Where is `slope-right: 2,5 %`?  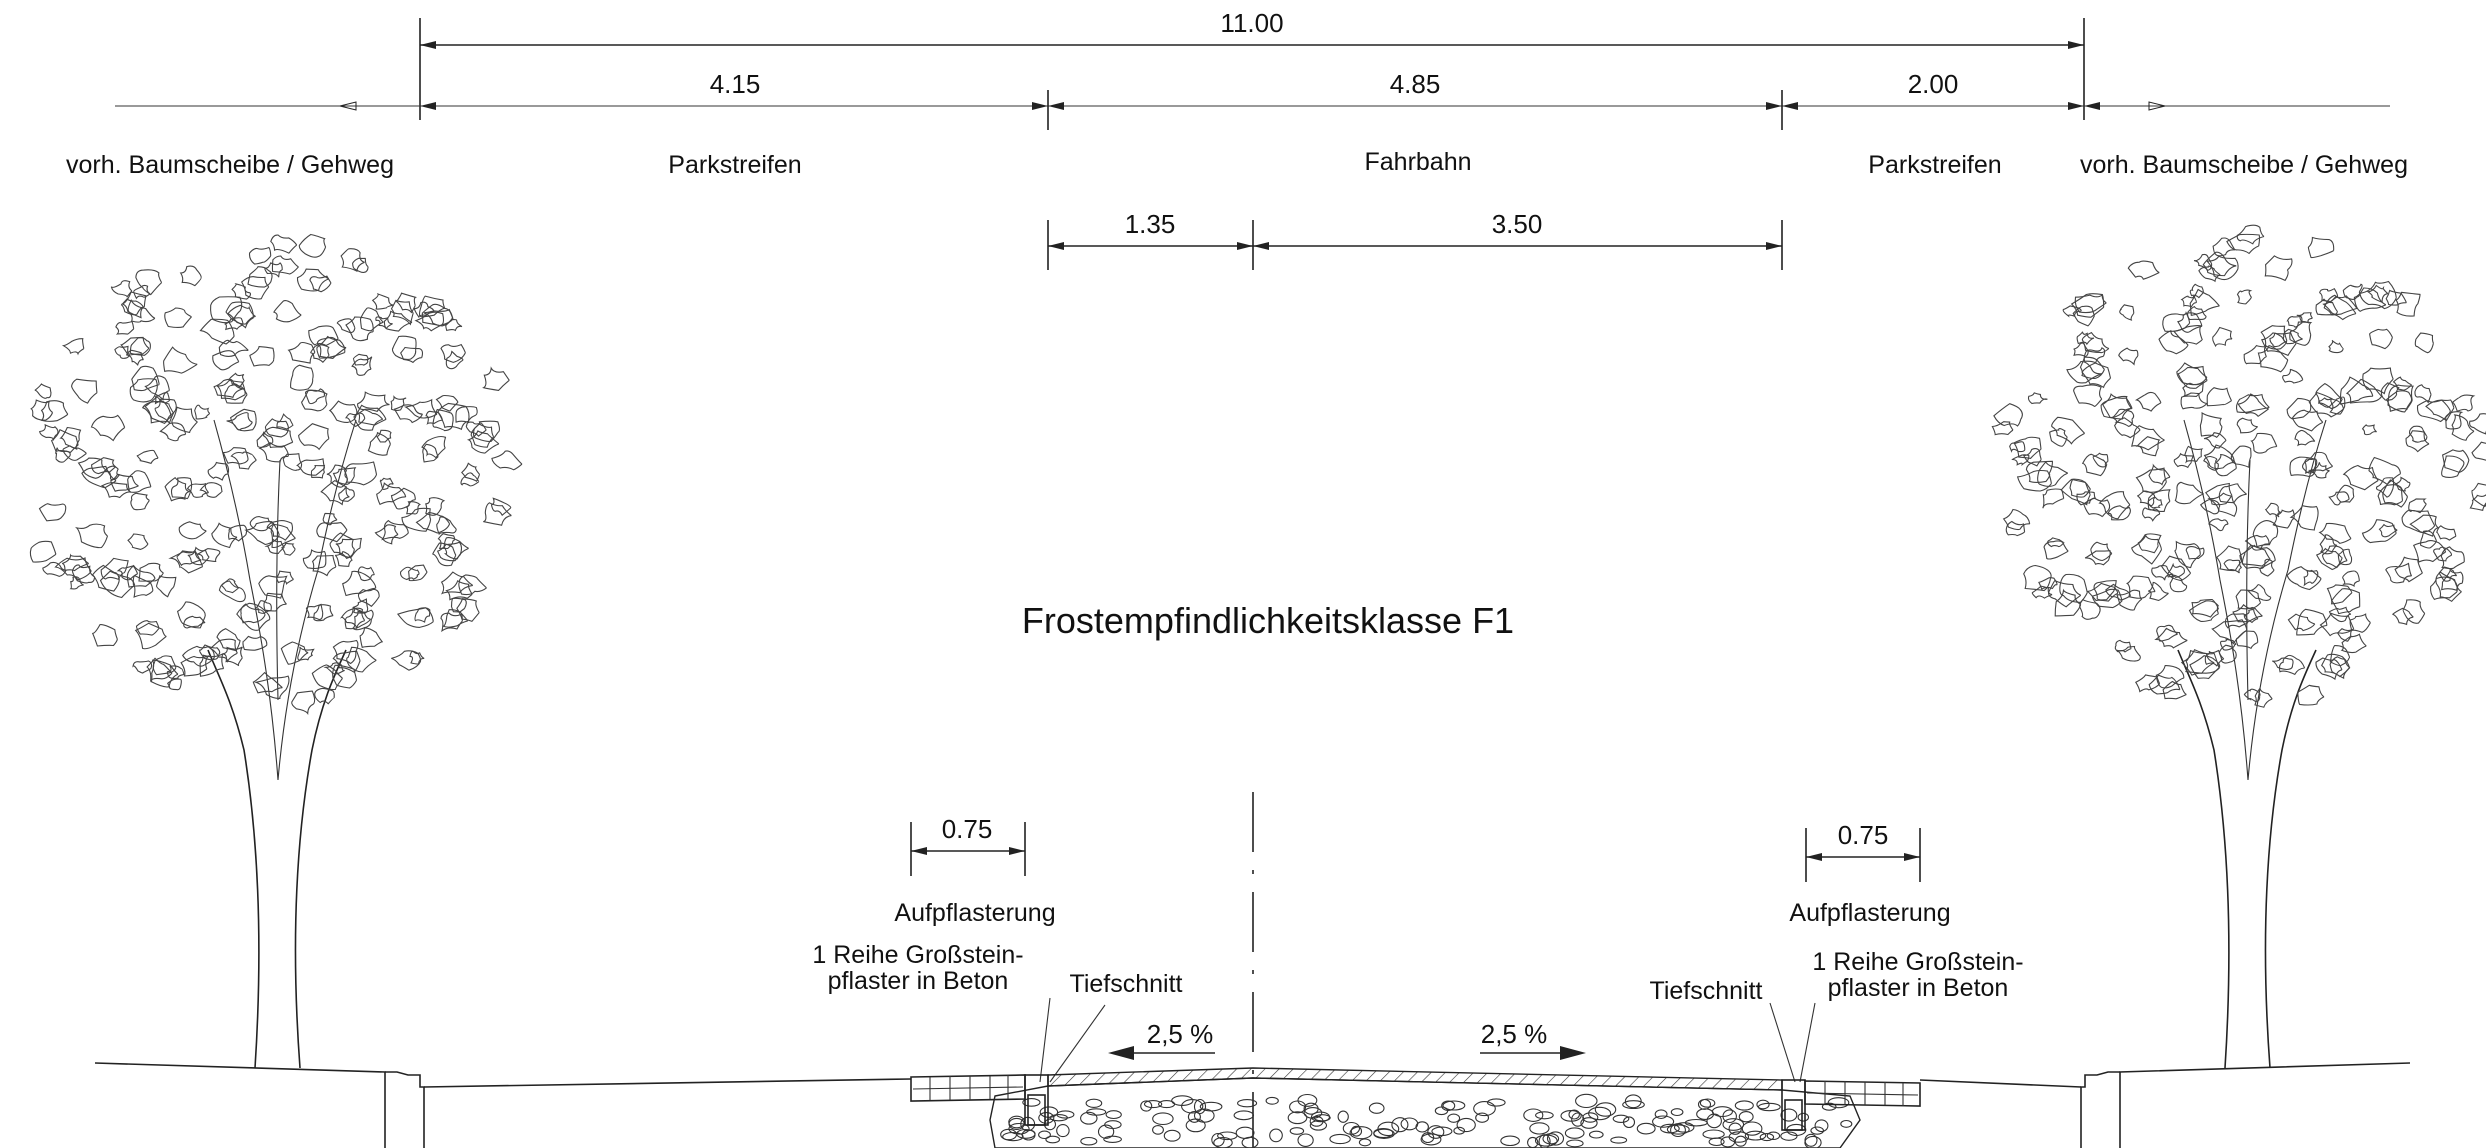
slope-right: 2,5 % is located at coordinates (1533, 1039).